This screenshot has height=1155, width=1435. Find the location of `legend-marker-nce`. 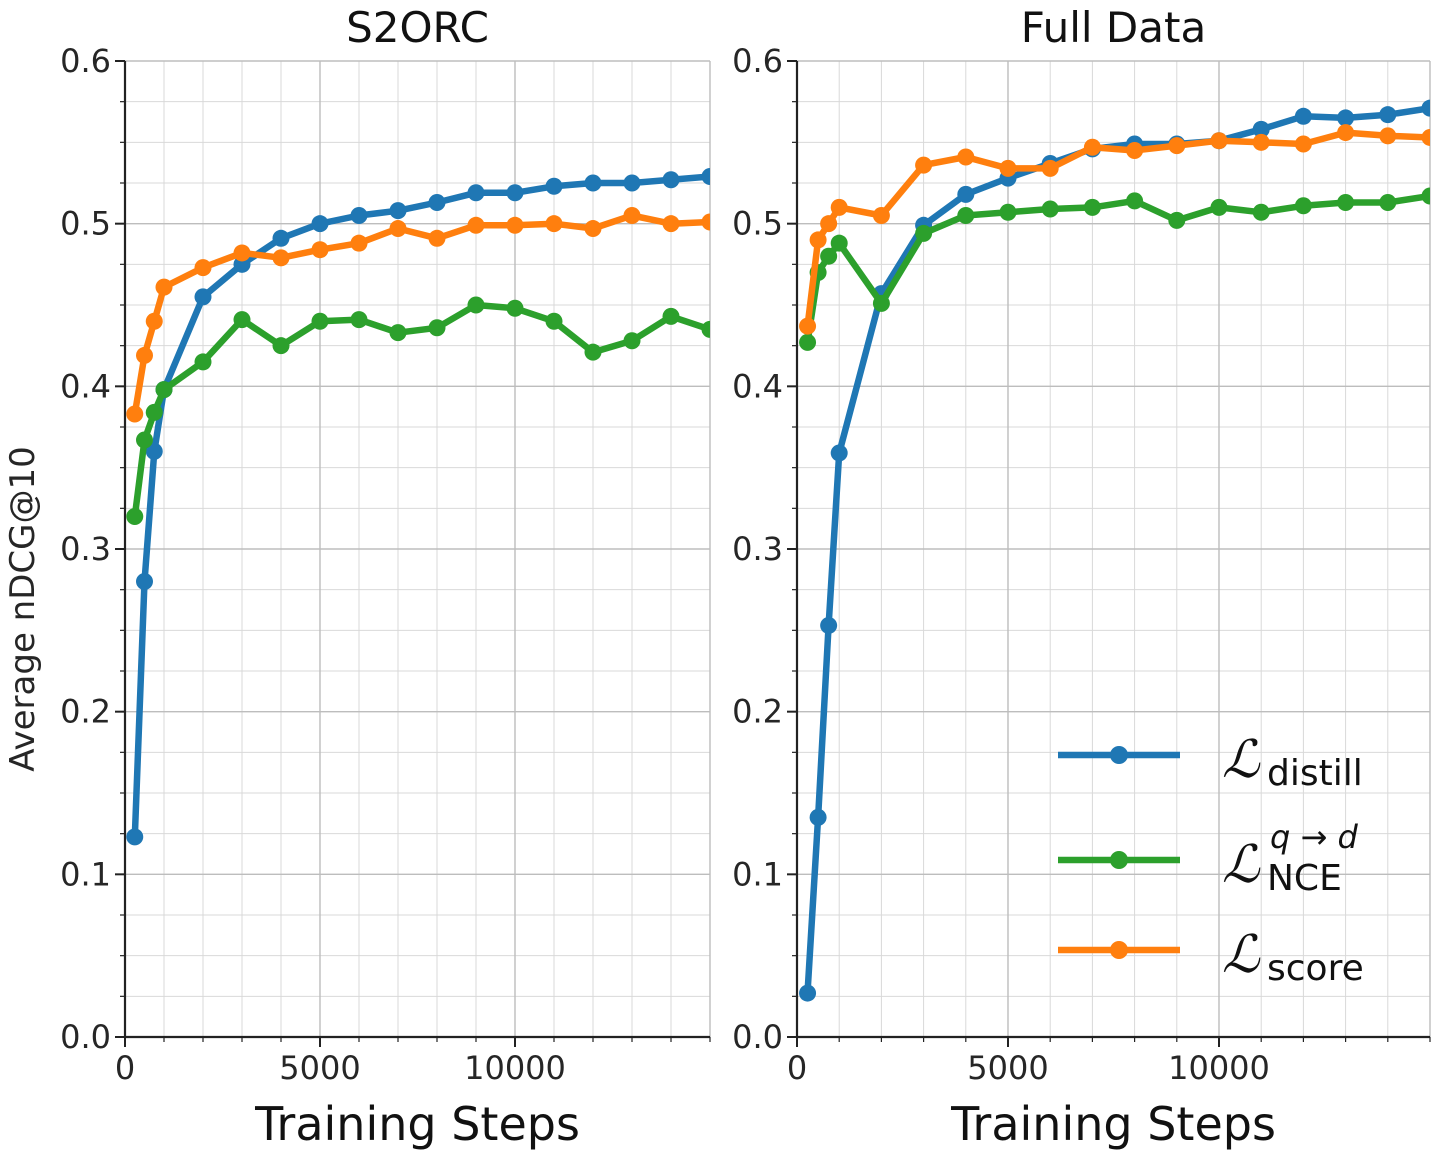

legend-marker-nce is located at coordinates (1119, 860).